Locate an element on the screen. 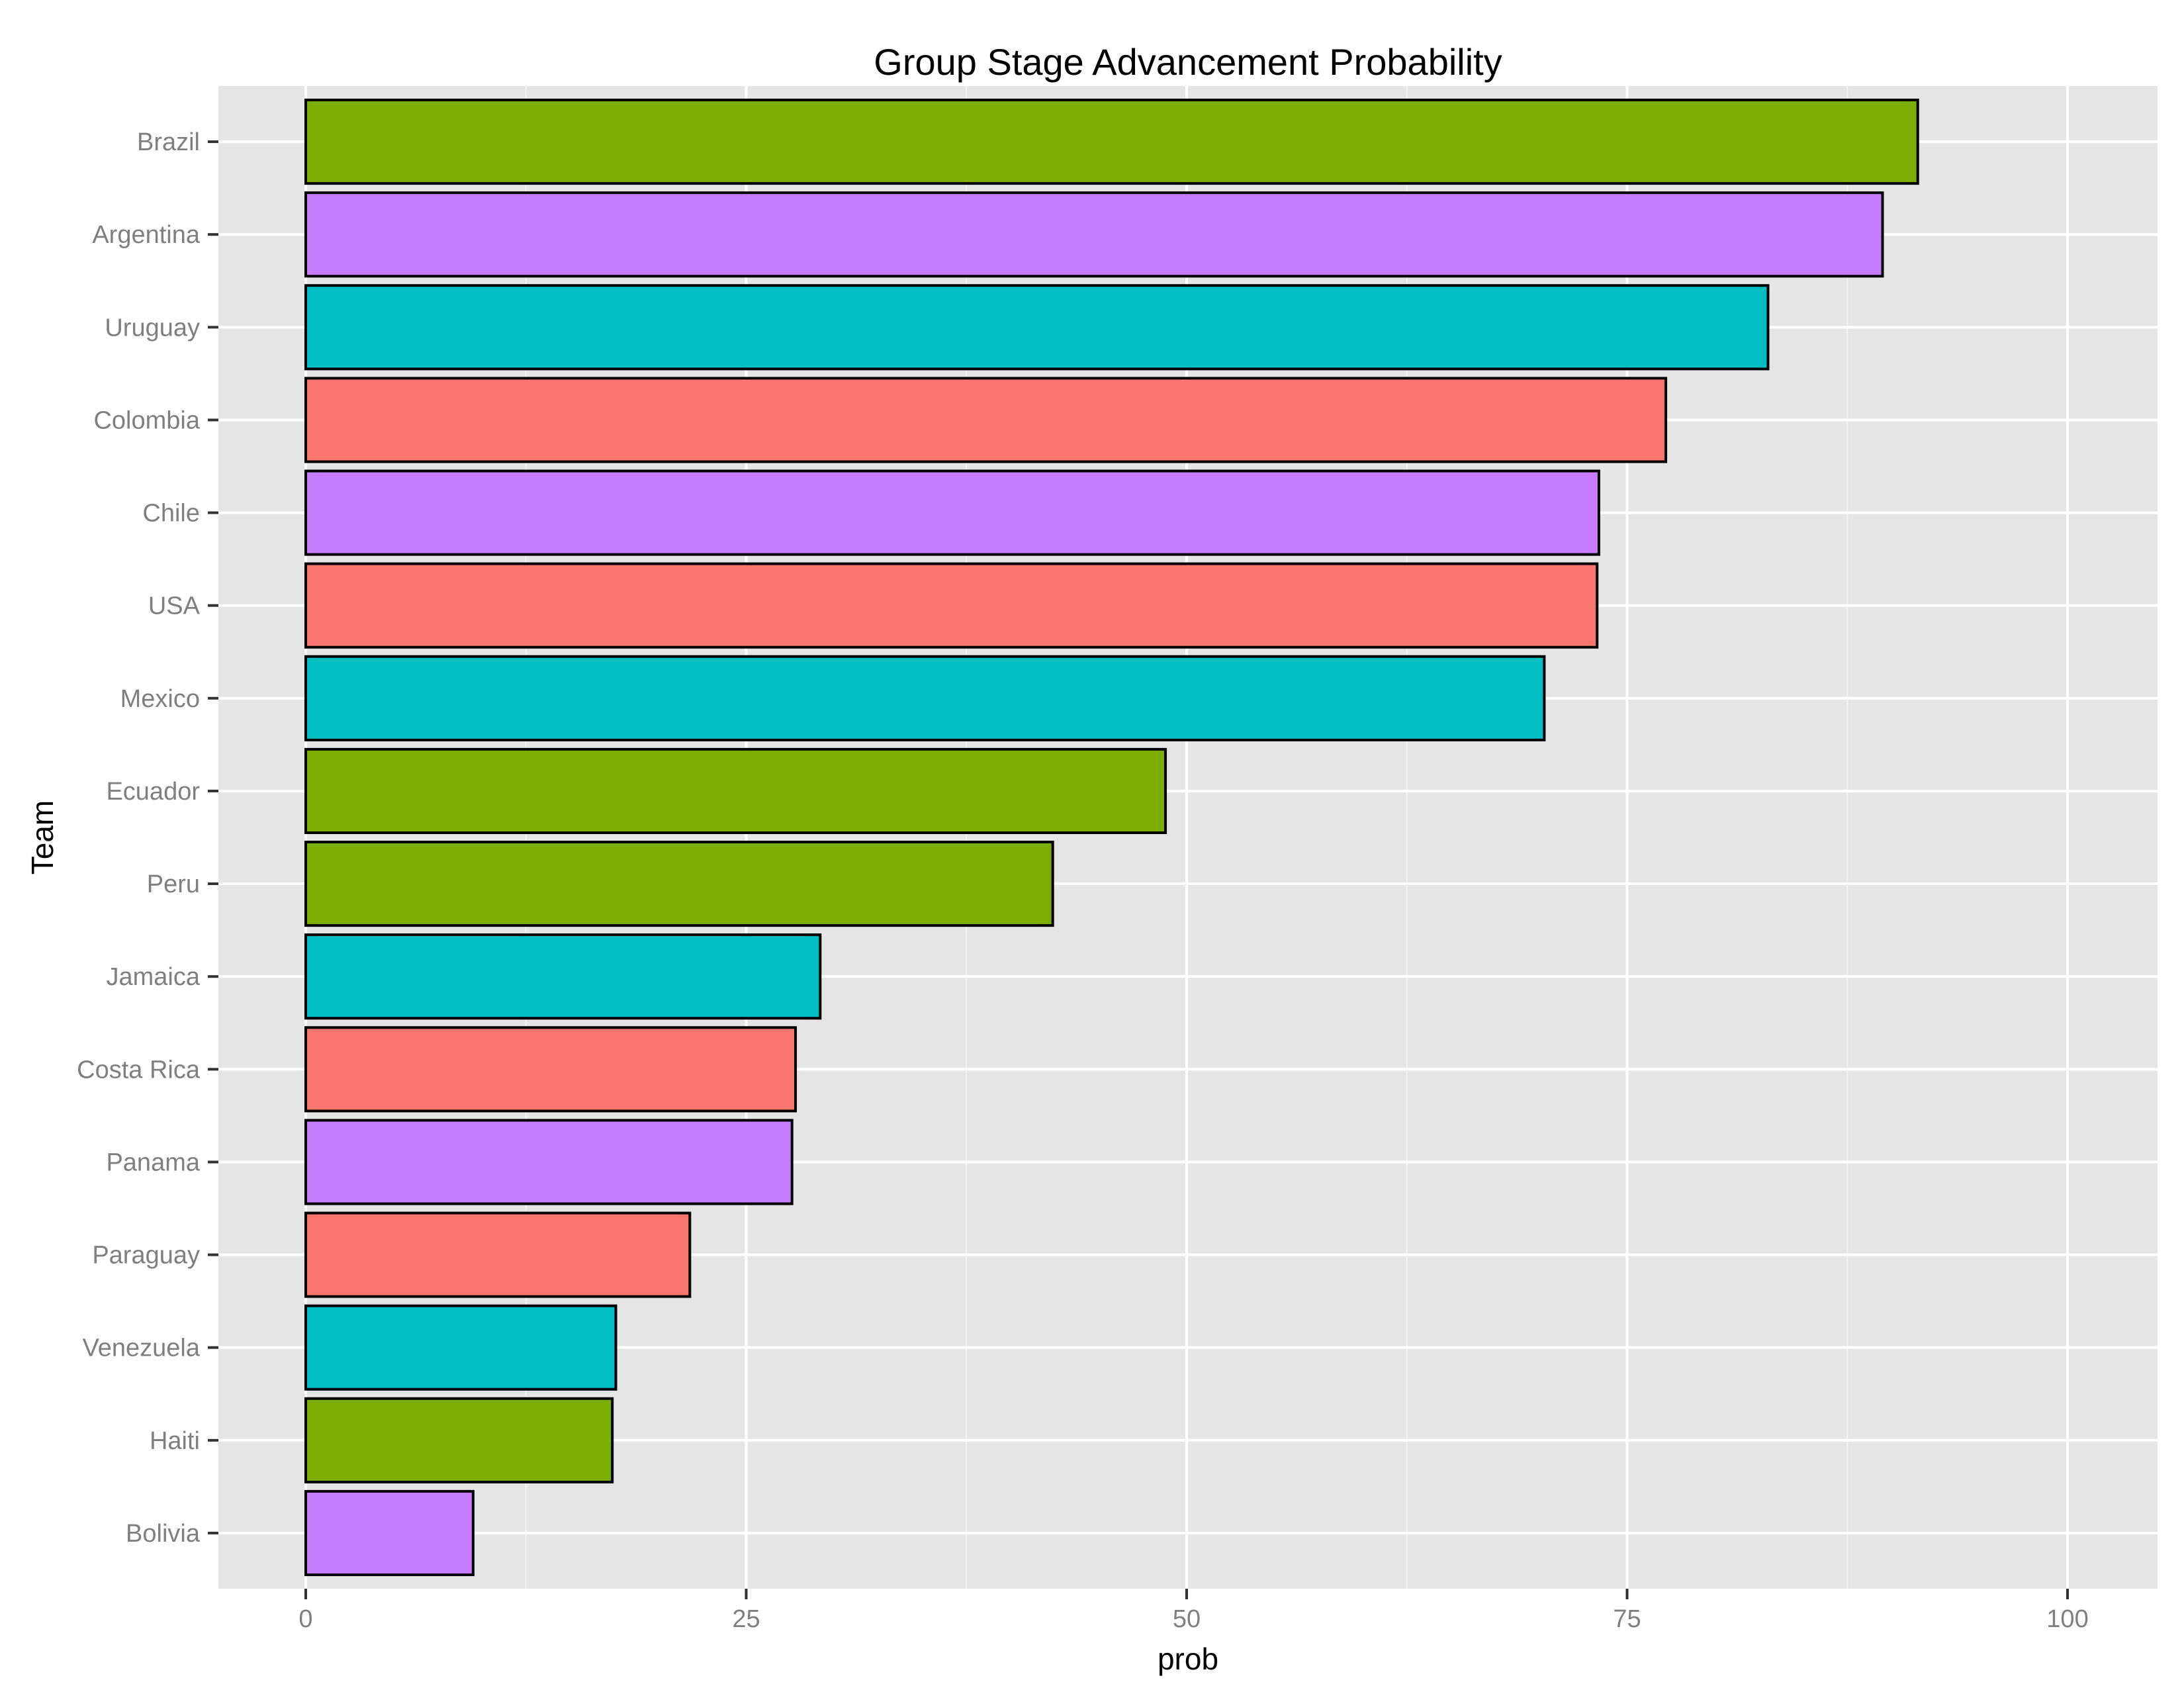 The width and height of the screenshot is (2184, 1688). x-tick-label: 75 is located at coordinates (1627, 1619).